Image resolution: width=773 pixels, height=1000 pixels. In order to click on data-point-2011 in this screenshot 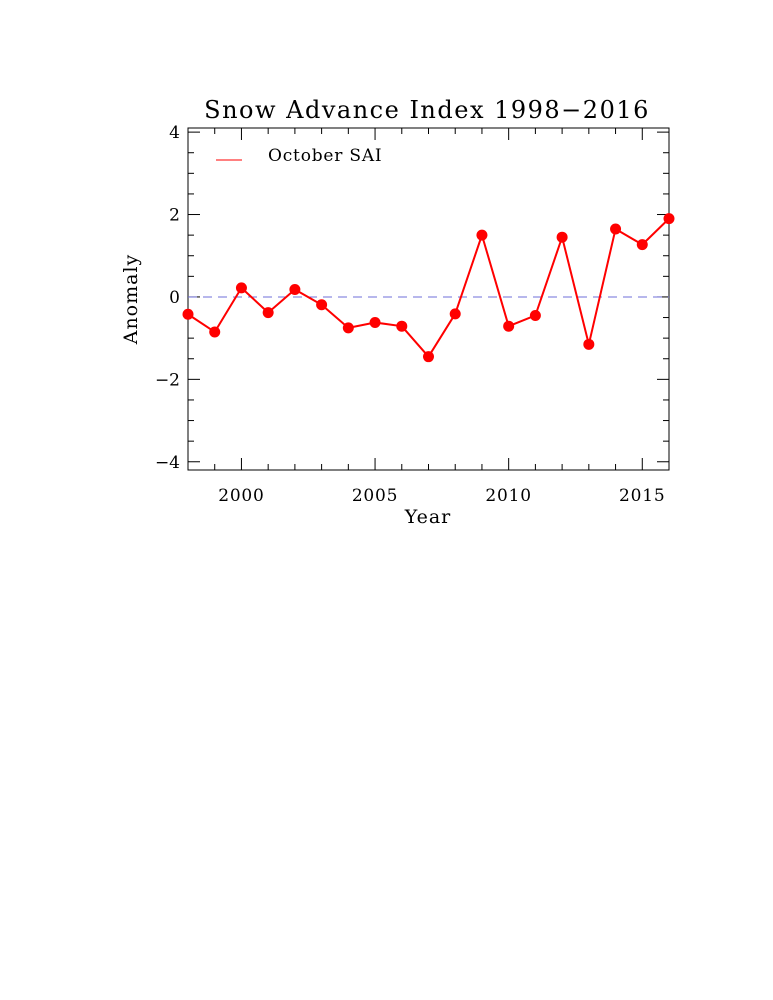, I will do `click(535, 315)`.